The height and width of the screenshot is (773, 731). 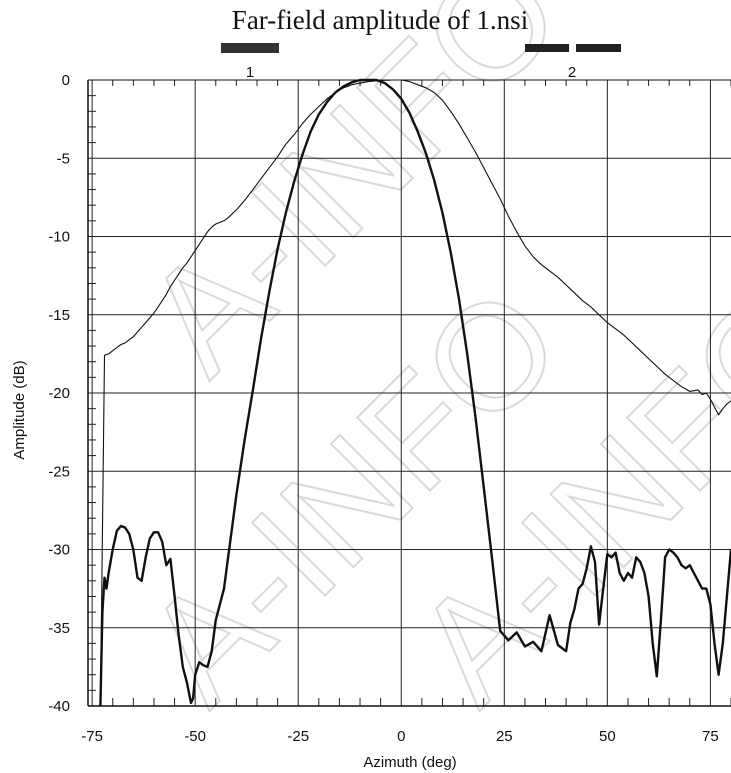 What do you see at coordinates (250, 72) in the screenshot?
I see `legend-label-1: 1` at bounding box center [250, 72].